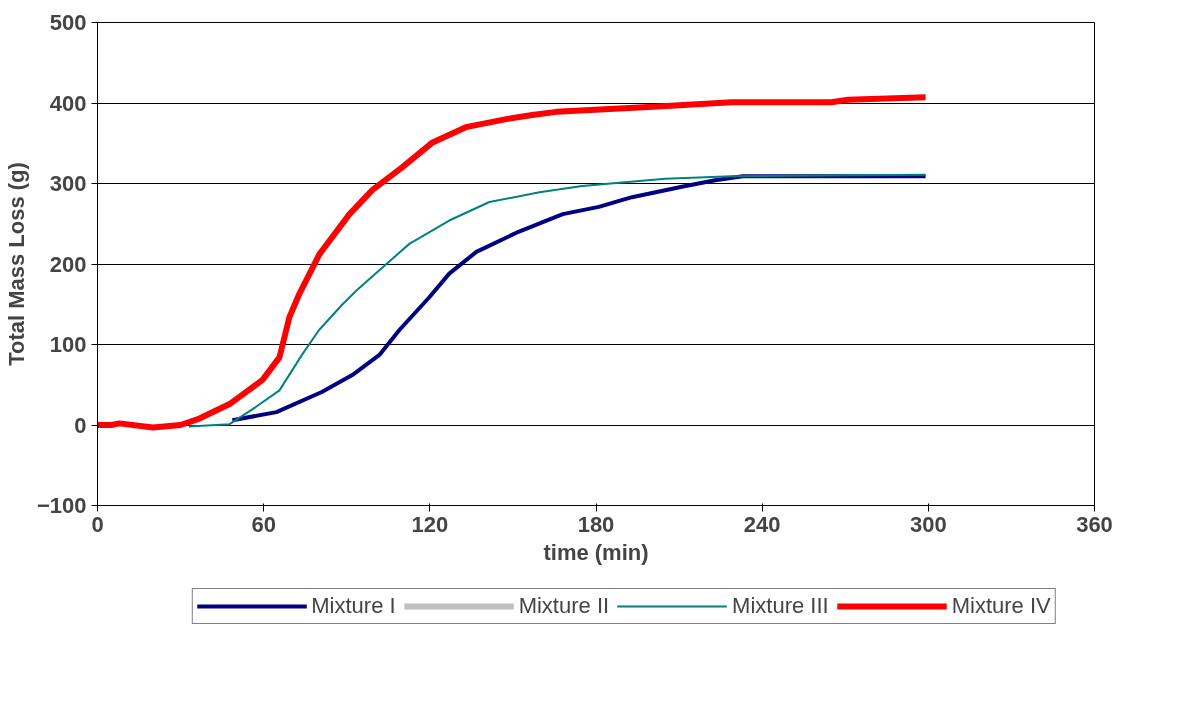 This screenshot has width=1180, height=706. I want to click on y-tick-label: 300, so click(68, 183).